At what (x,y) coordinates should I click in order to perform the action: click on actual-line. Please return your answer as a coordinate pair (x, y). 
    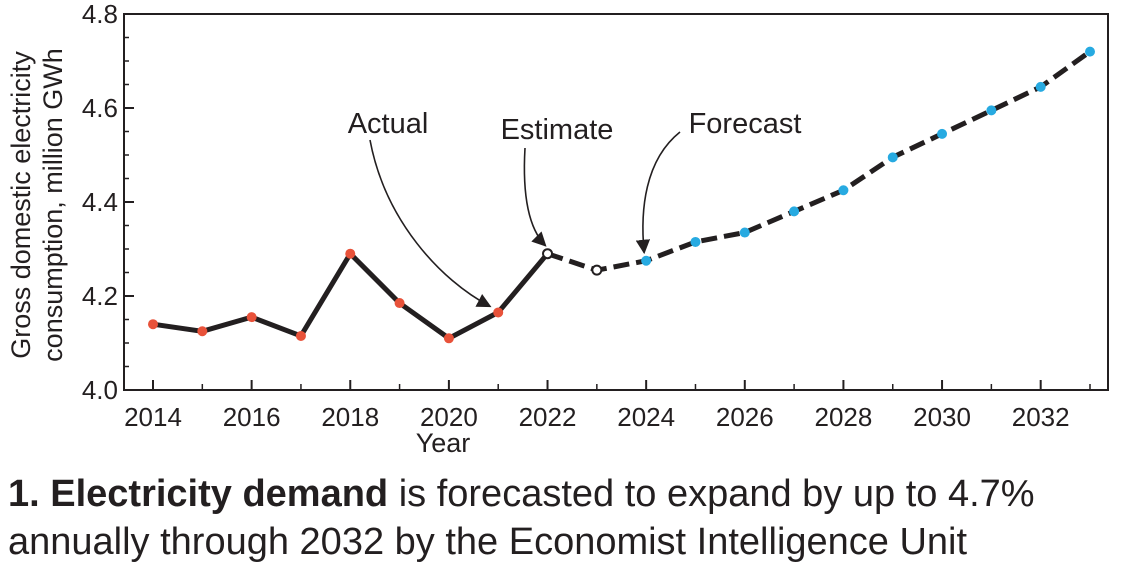
    Looking at the image, I should click on (351, 295).